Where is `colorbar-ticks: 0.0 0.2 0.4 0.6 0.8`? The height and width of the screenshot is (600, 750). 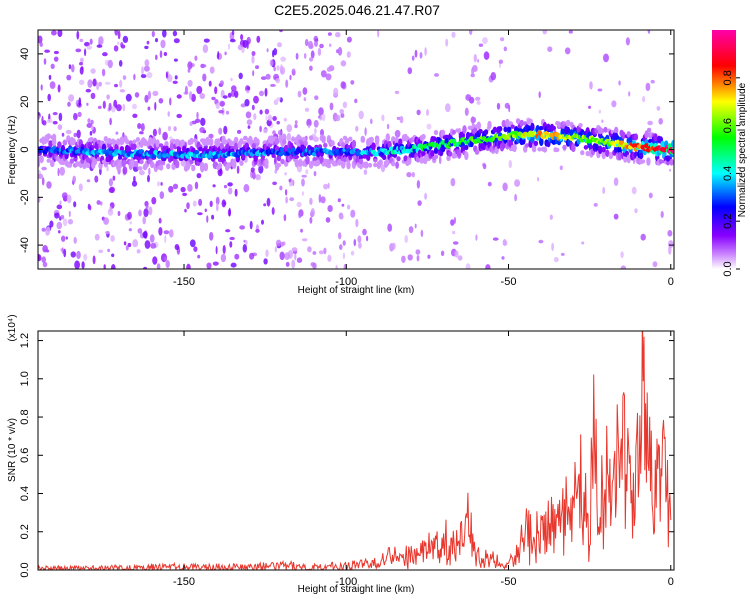 colorbar-ticks: 0.0 0.2 0.4 0.6 0.8 is located at coordinates (731, 173).